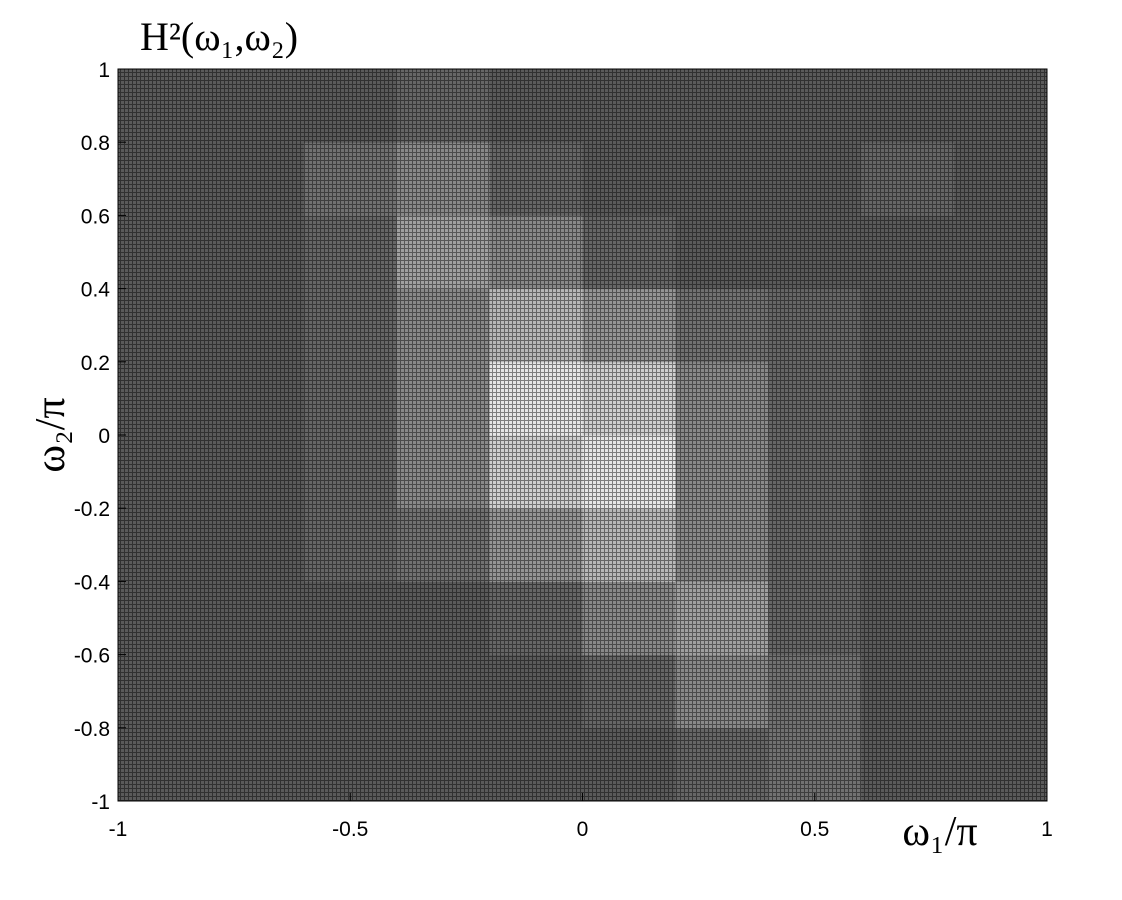 The width and height of the screenshot is (1122, 900). What do you see at coordinates (95, 363) in the screenshot?
I see `y-tick-label: 0.2` at bounding box center [95, 363].